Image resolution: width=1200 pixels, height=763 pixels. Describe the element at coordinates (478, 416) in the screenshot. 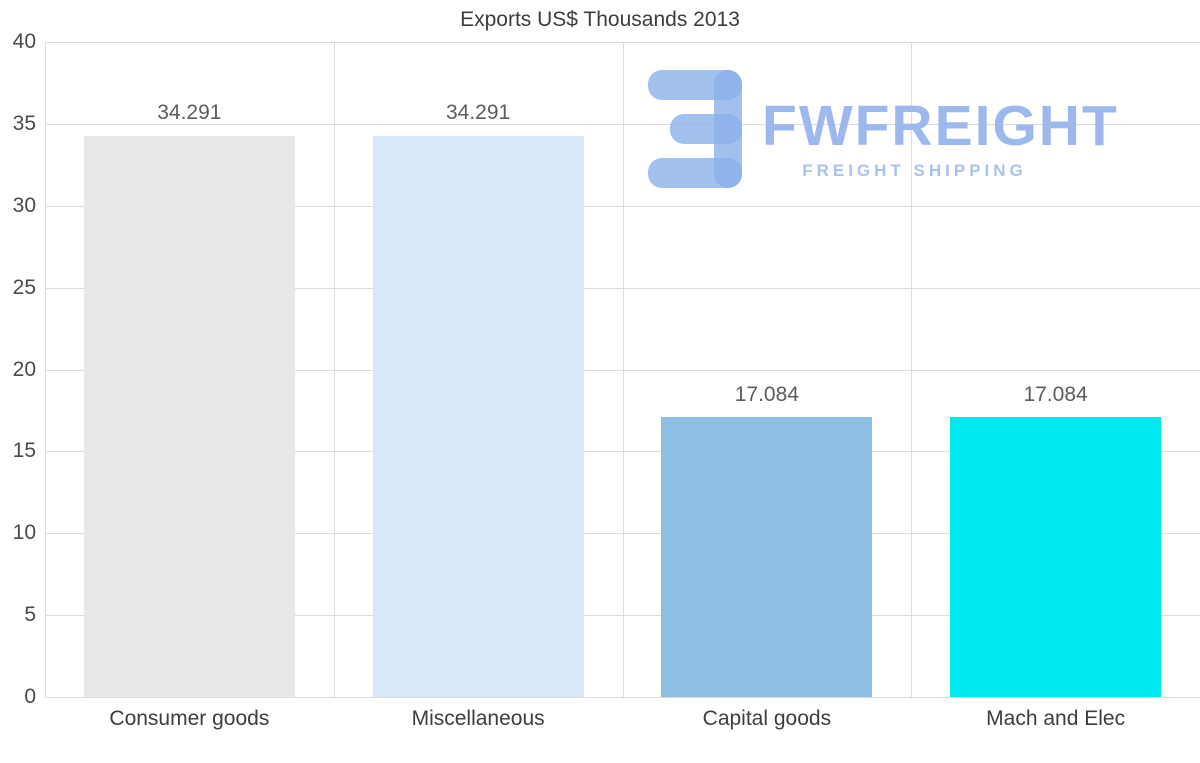

I see `bar-miscellaneous` at that location.